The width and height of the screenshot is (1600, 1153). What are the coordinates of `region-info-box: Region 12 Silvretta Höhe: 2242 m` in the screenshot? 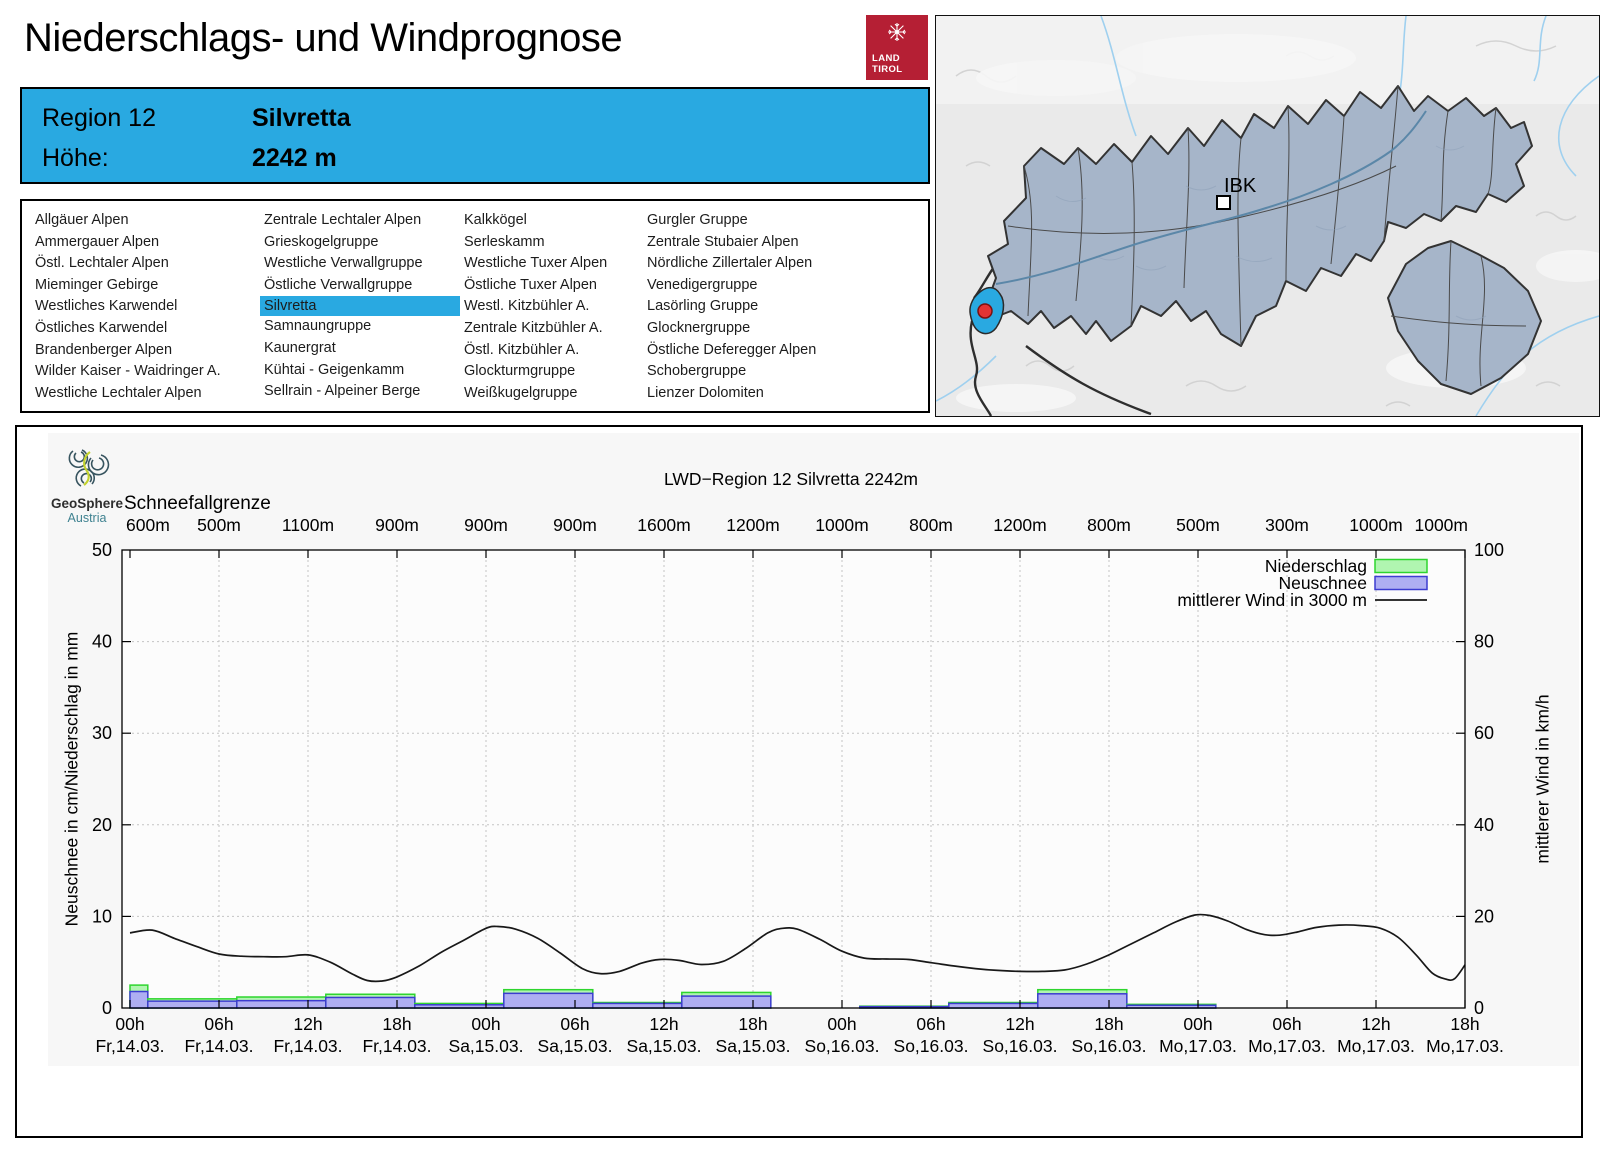 It's located at (475, 135).